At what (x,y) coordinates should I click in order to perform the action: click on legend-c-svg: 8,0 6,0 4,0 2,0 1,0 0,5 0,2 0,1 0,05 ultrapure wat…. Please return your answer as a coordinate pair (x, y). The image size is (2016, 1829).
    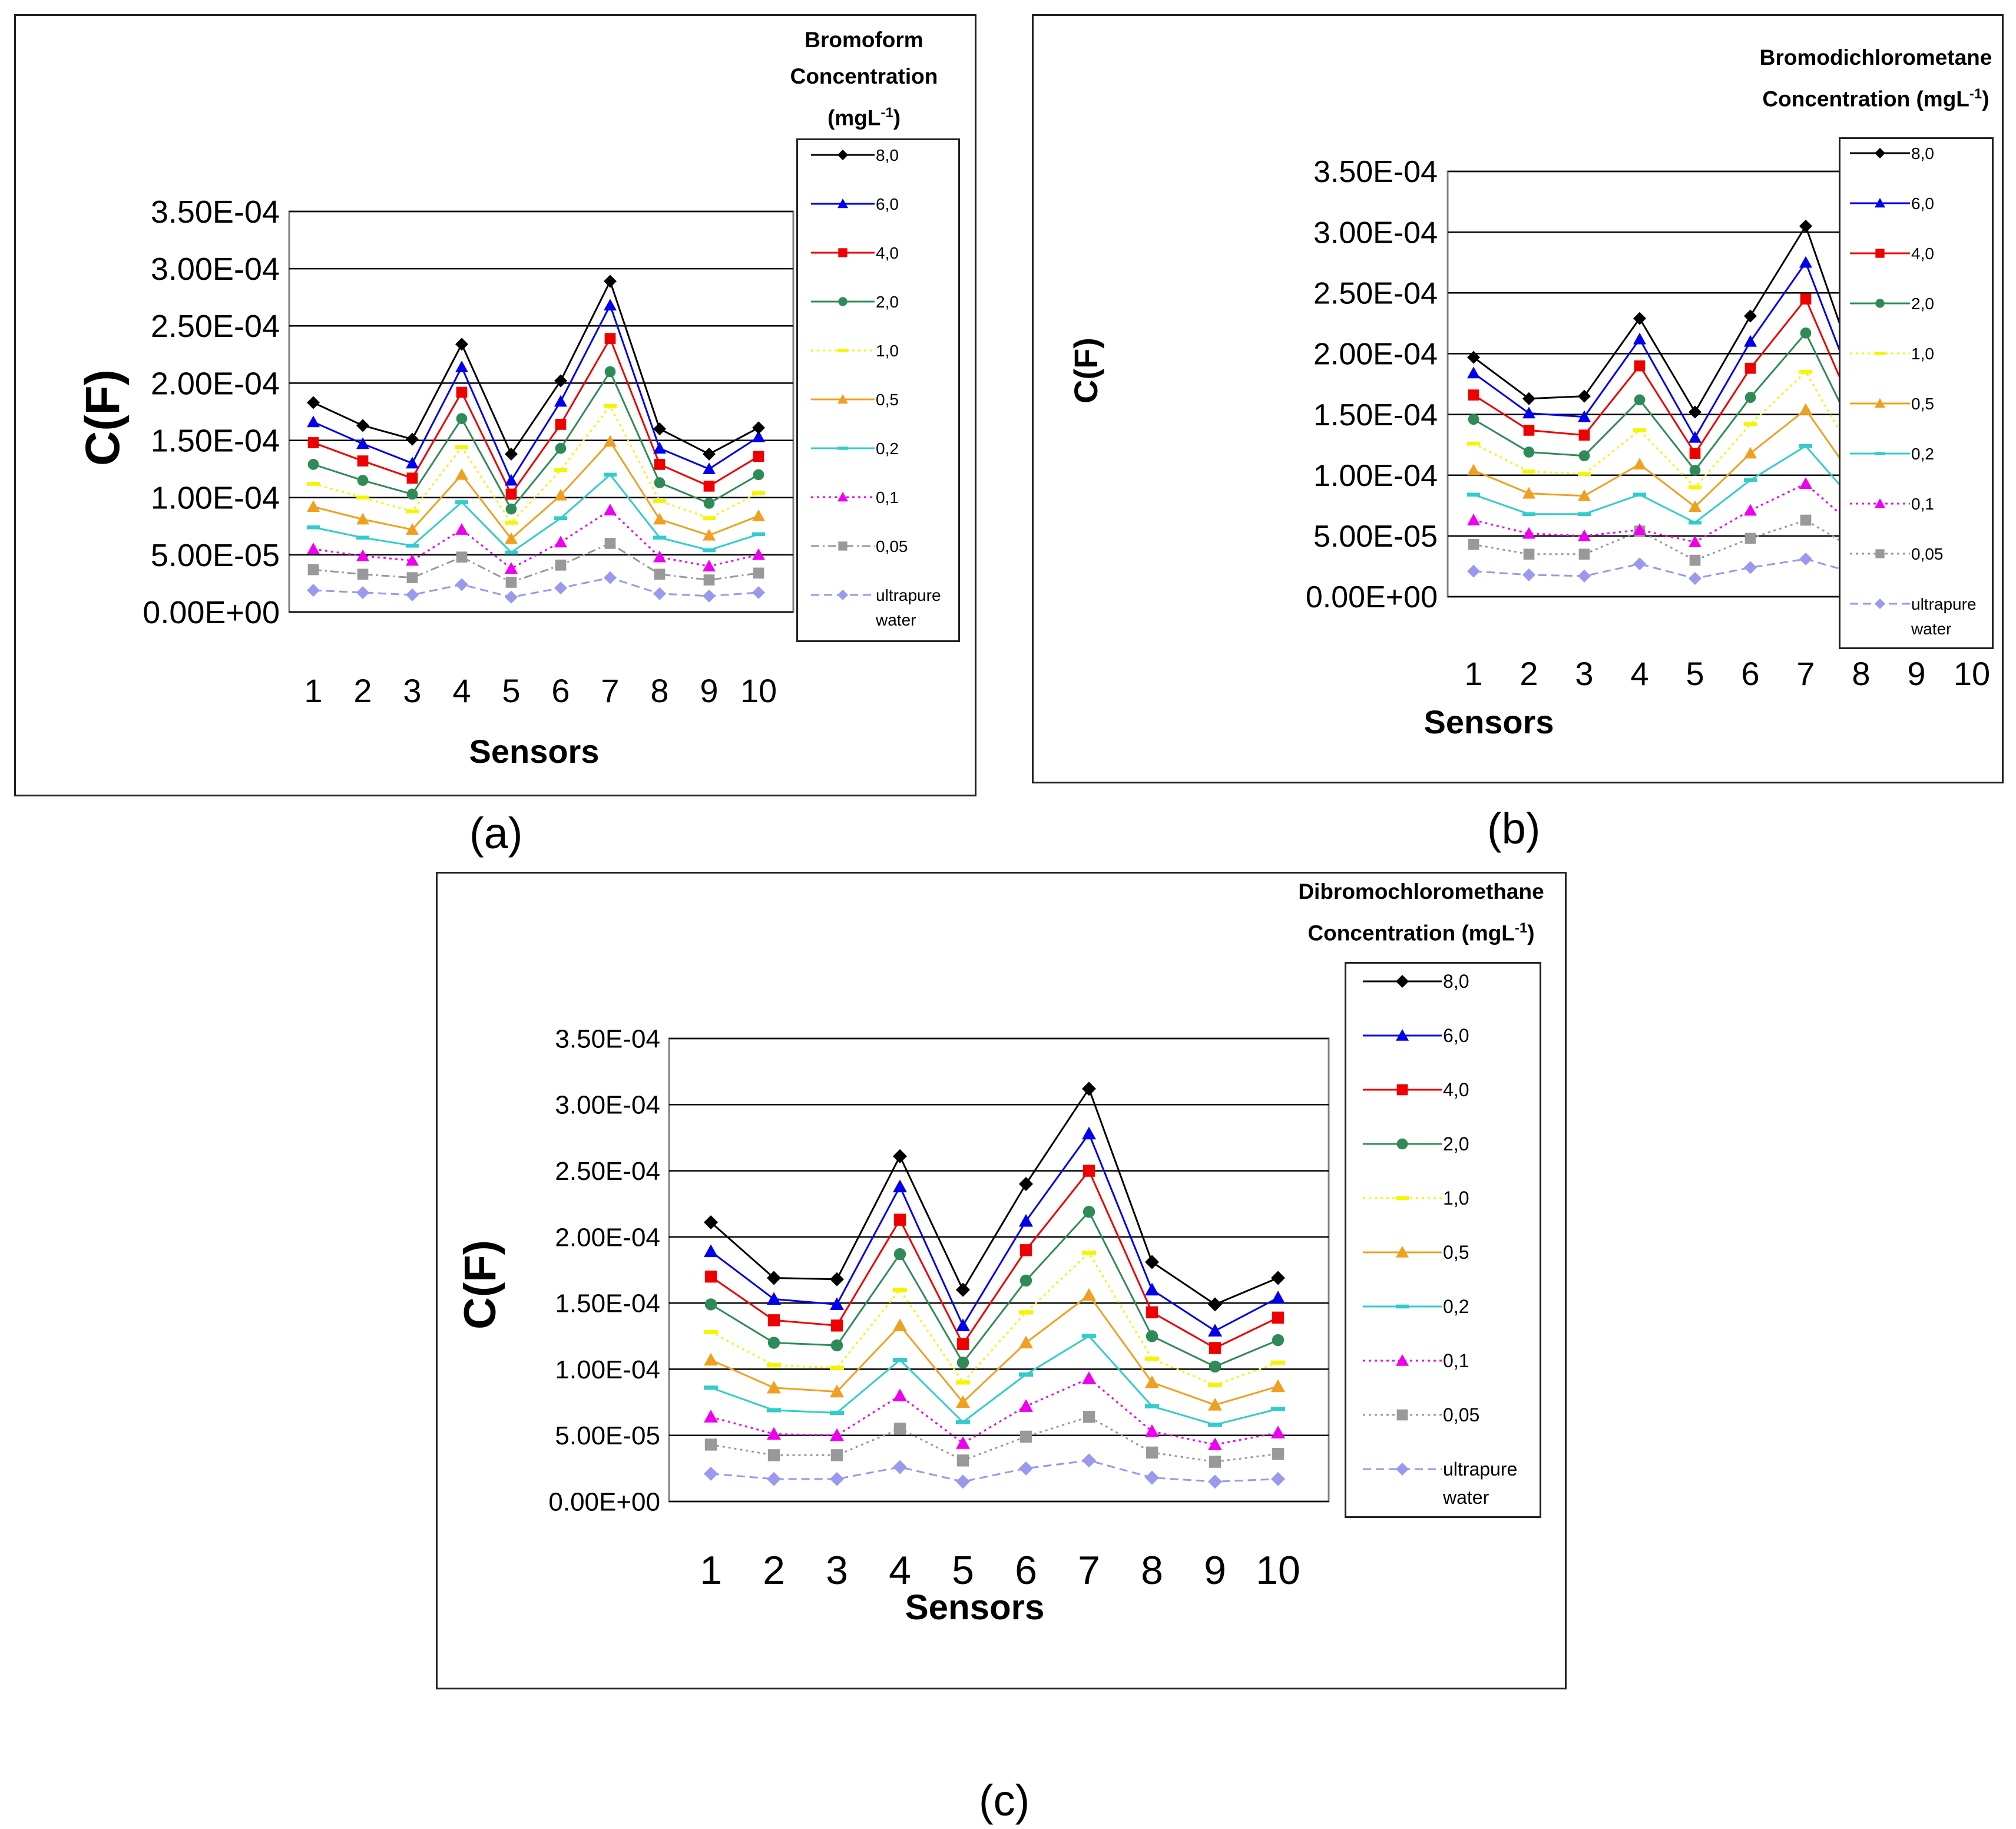
    Looking at the image, I should click on (1440, 1239).